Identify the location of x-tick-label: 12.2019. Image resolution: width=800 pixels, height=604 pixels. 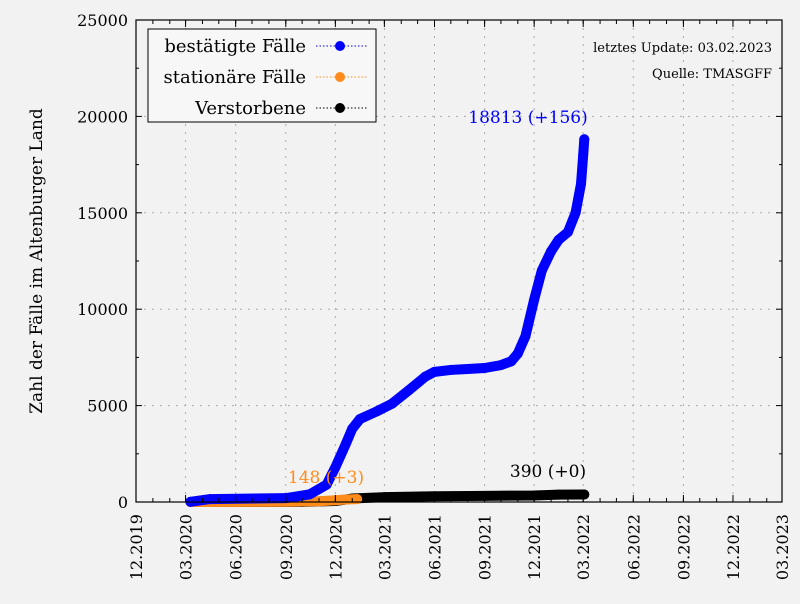
(136, 547).